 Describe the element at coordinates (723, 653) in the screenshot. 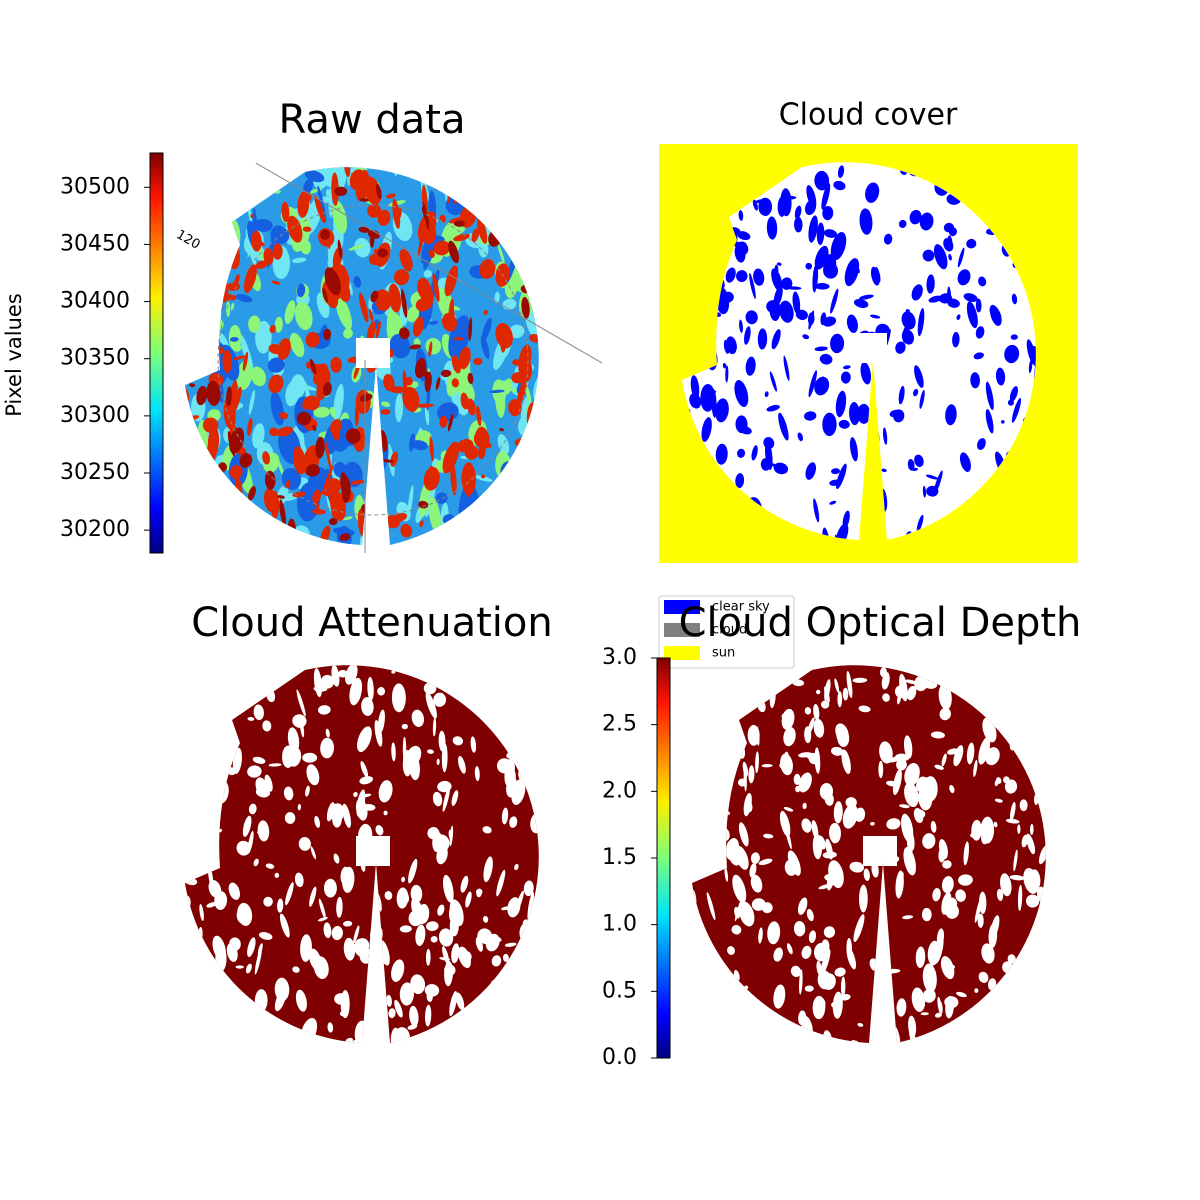

I see `legend-label: sun` at that location.